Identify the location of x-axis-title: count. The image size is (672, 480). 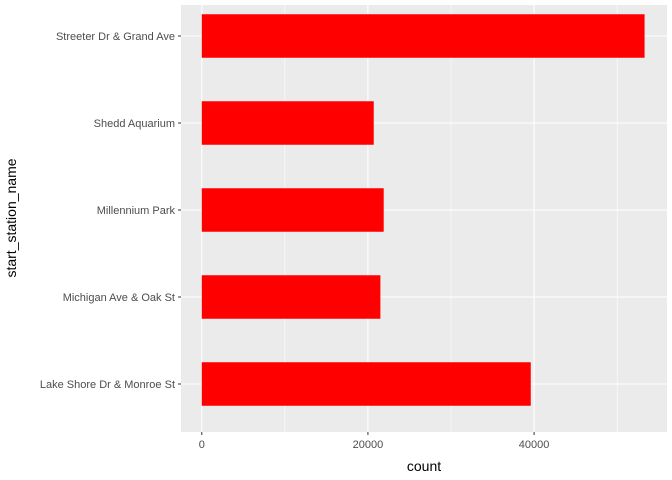
(424, 466).